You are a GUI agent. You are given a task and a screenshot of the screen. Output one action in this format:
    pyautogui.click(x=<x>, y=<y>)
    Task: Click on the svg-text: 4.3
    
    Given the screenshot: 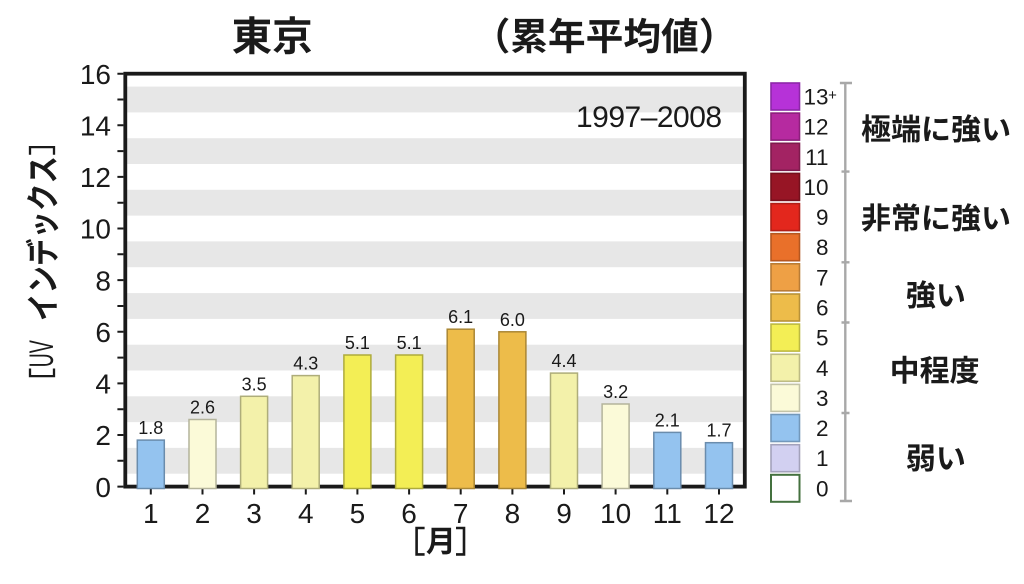 What is the action you would take?
    pyautogui.click(x=305, y=364)
    